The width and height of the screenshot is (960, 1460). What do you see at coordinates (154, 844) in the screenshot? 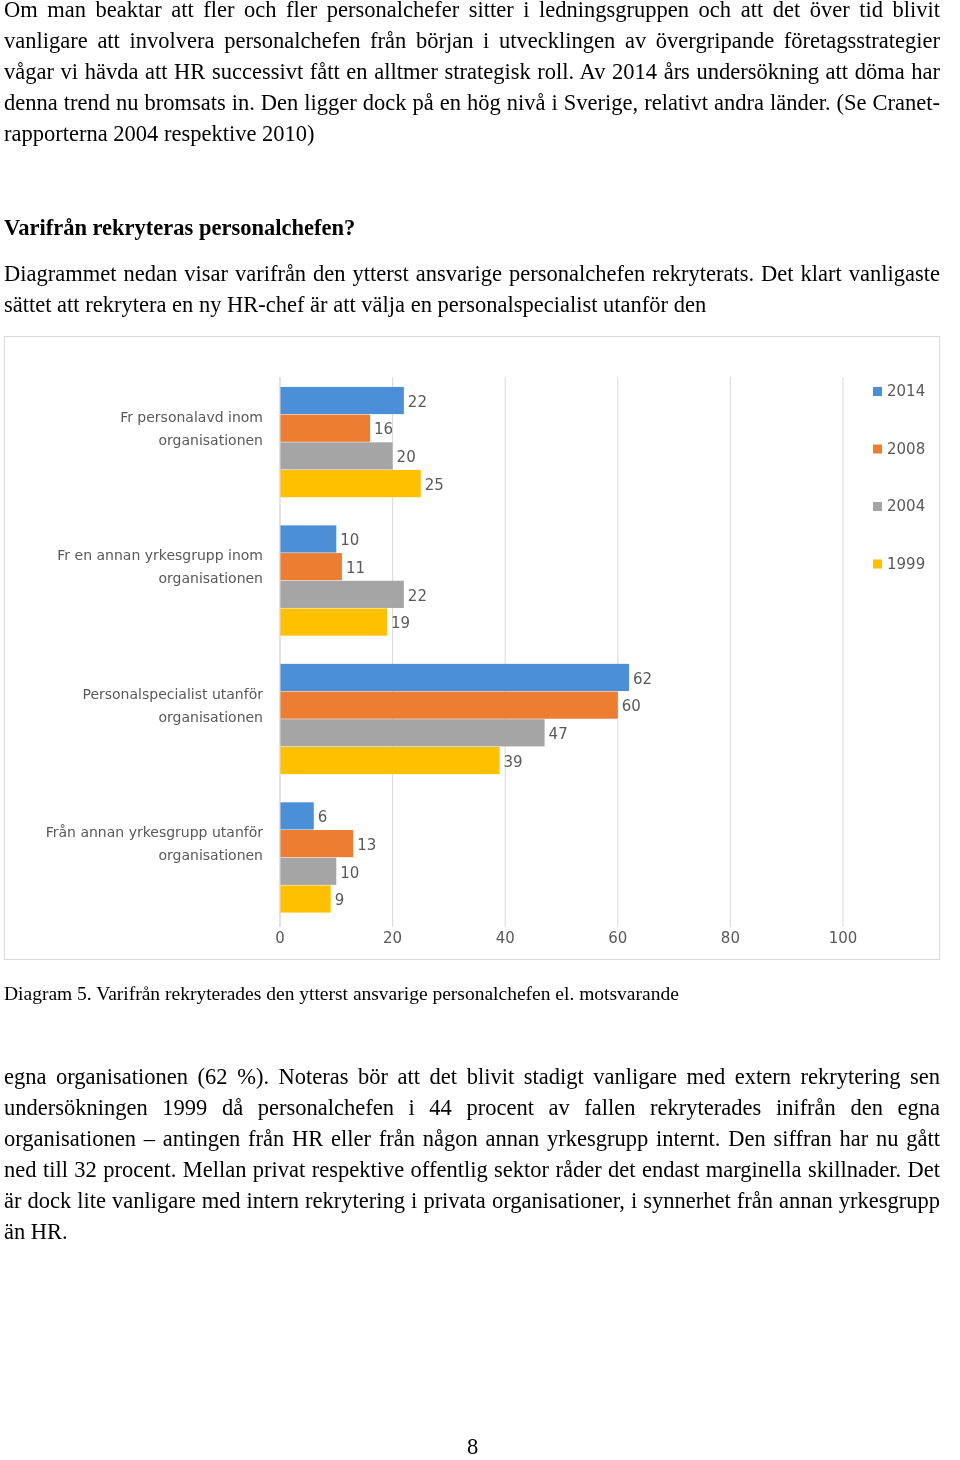
I see `y-tick-label: Från annan yrkesgrupp utanför organisationen` at bounding box center [154, 844].